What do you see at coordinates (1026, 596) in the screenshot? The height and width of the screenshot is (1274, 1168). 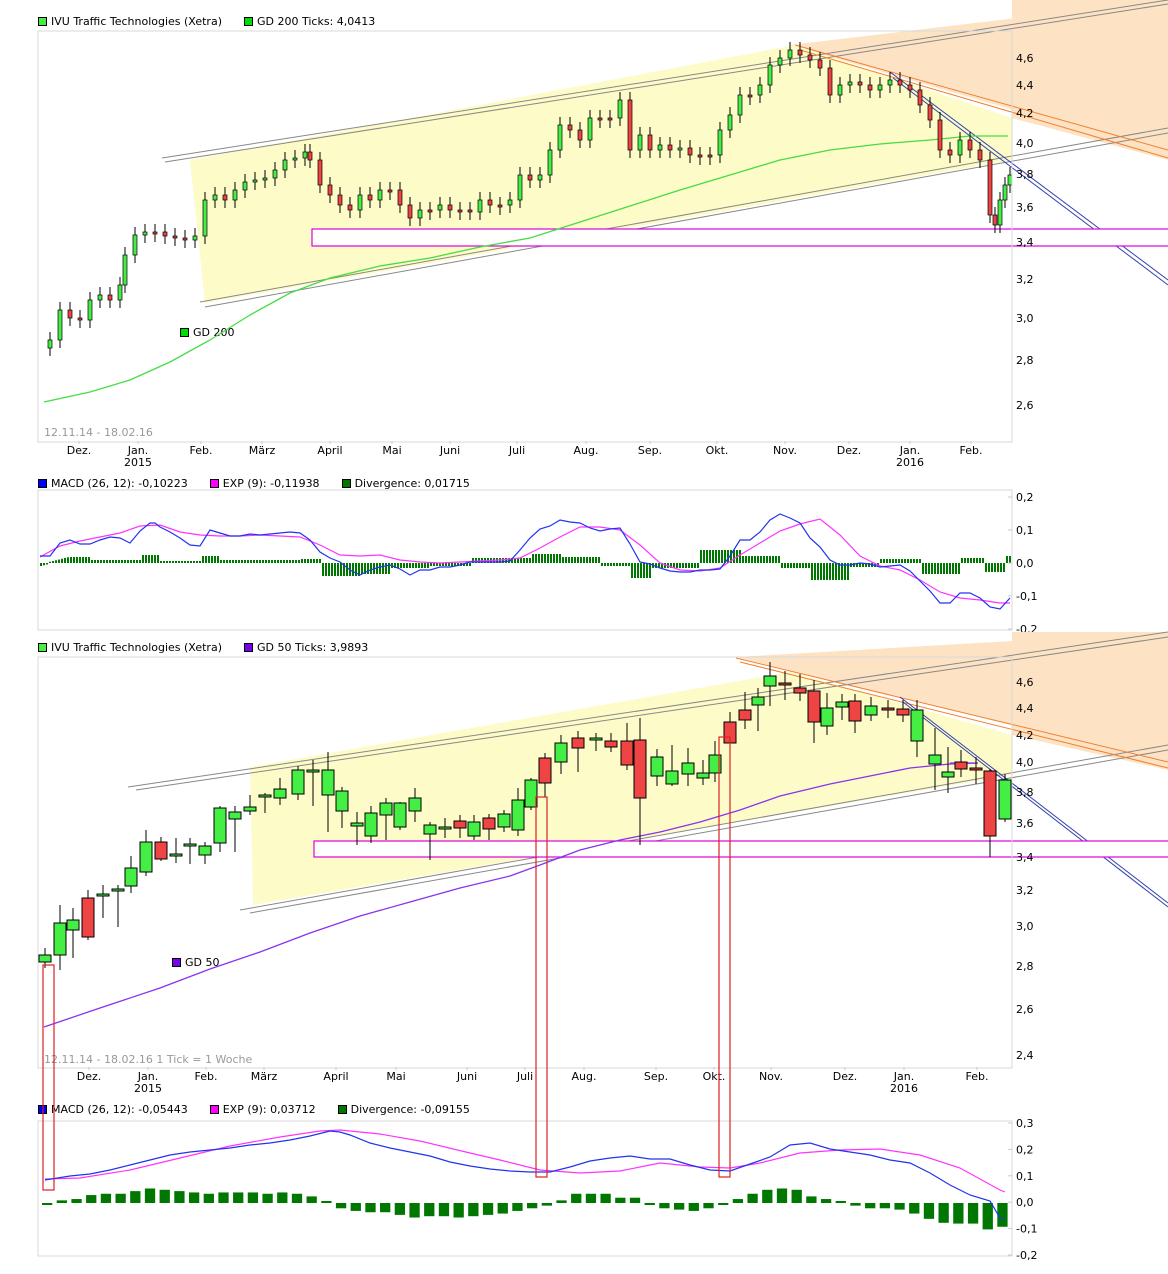 I see `y-tick-label: -0,1` at bounding box center [1026, 596].